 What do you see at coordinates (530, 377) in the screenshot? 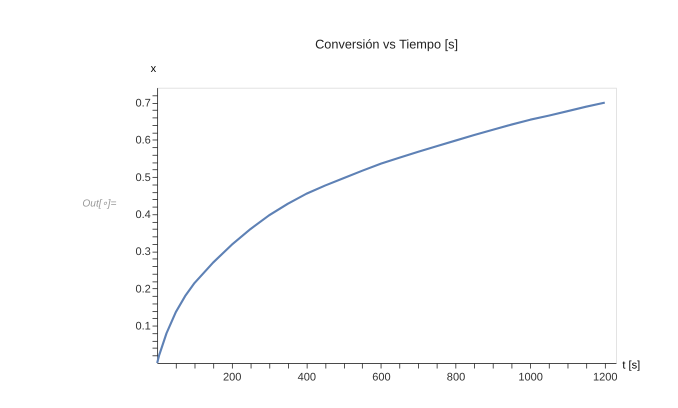
I see `x-tick-label: 1000` at bounding box center [530, 377].